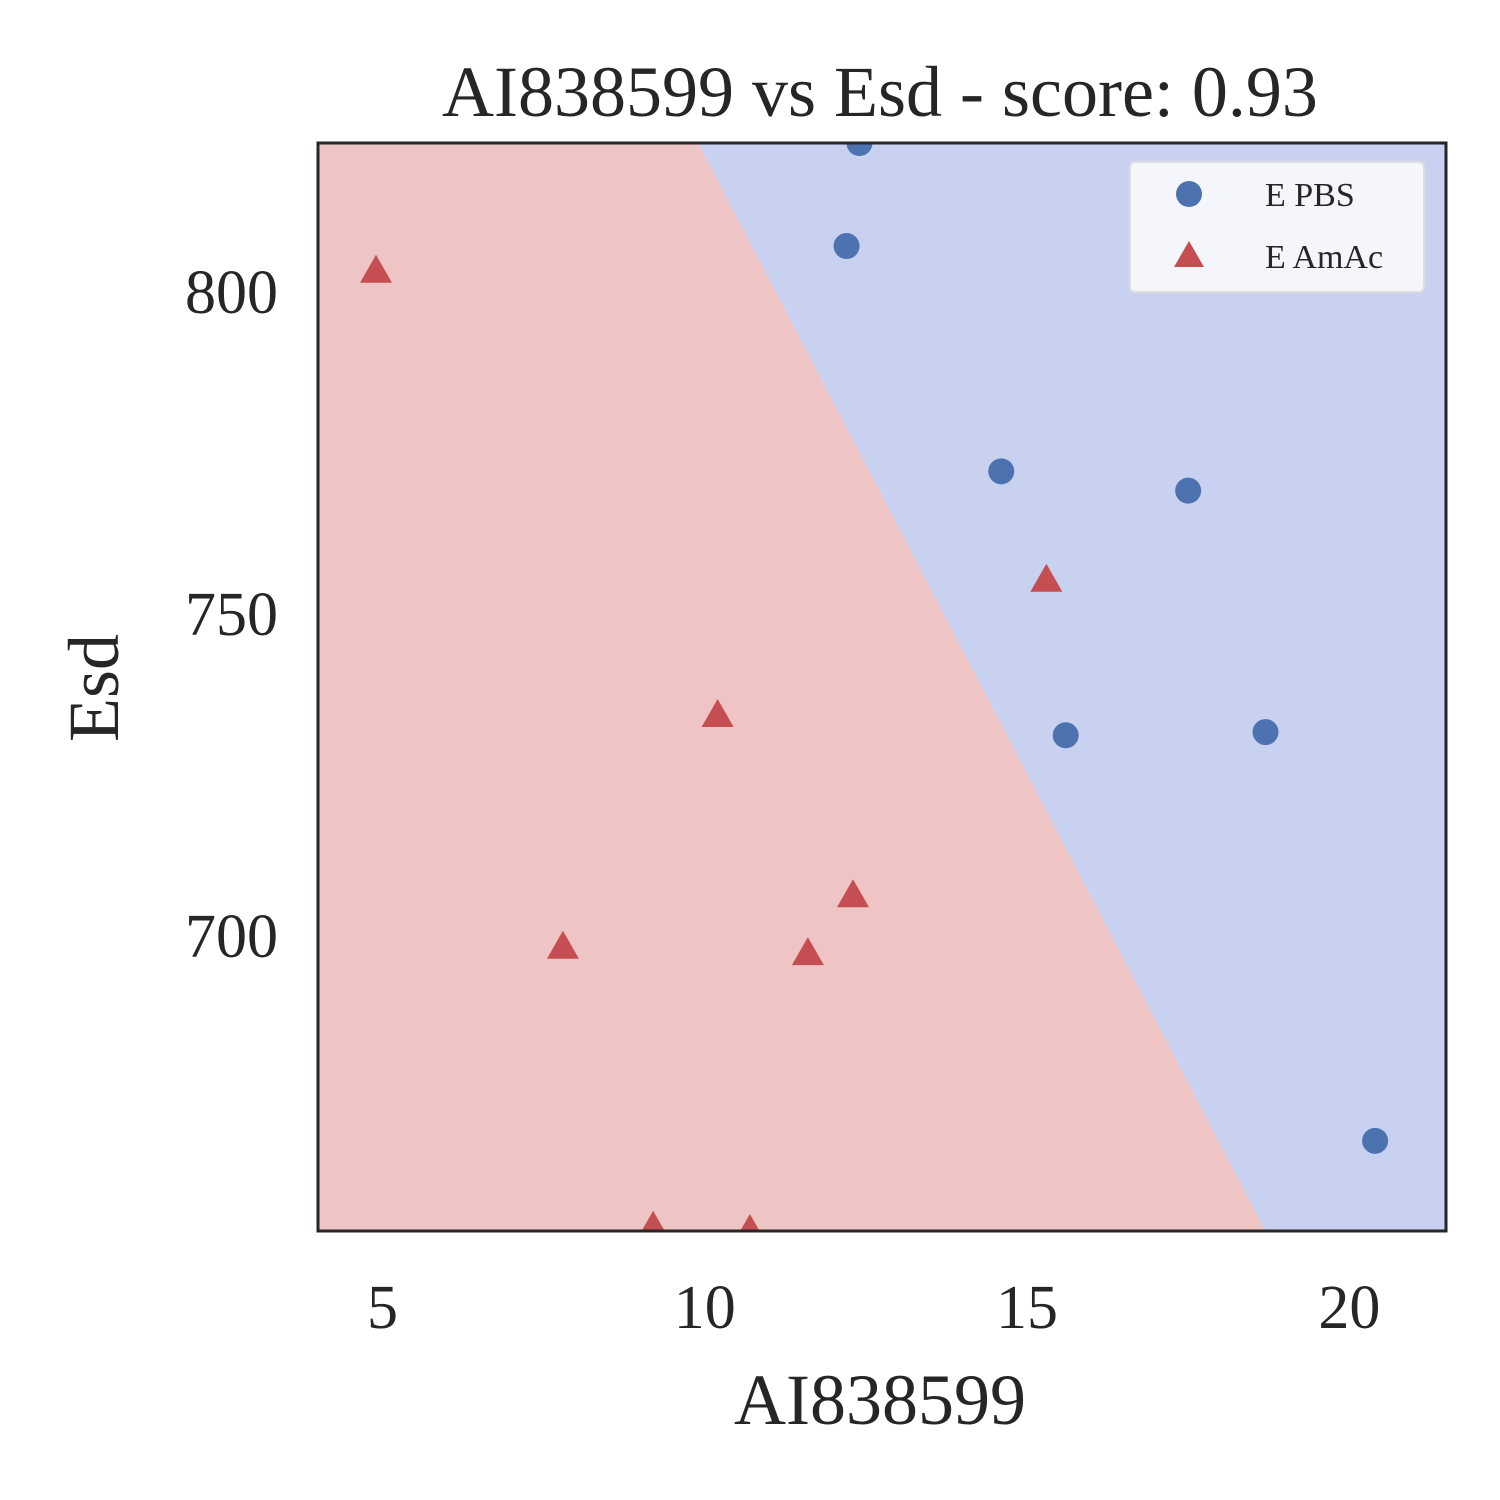  What do you see at coordinates (880, 92) in the screenshot?
I see `chart-title: AI838599 vs Esd - score: 0.93` at bounding box center [880, 92].